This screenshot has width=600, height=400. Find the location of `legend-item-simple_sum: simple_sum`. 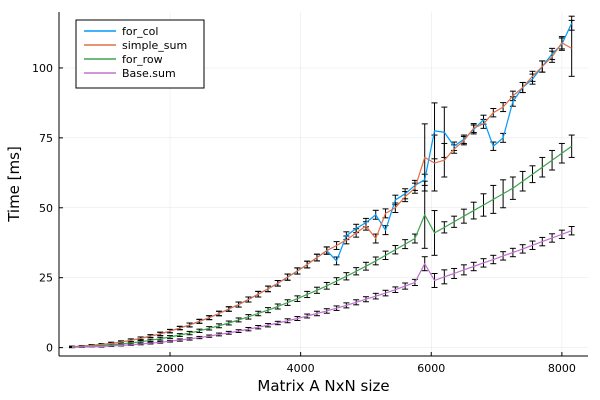

legend-item-simple_sum: simple_sum is located at coordinates (135, 45).